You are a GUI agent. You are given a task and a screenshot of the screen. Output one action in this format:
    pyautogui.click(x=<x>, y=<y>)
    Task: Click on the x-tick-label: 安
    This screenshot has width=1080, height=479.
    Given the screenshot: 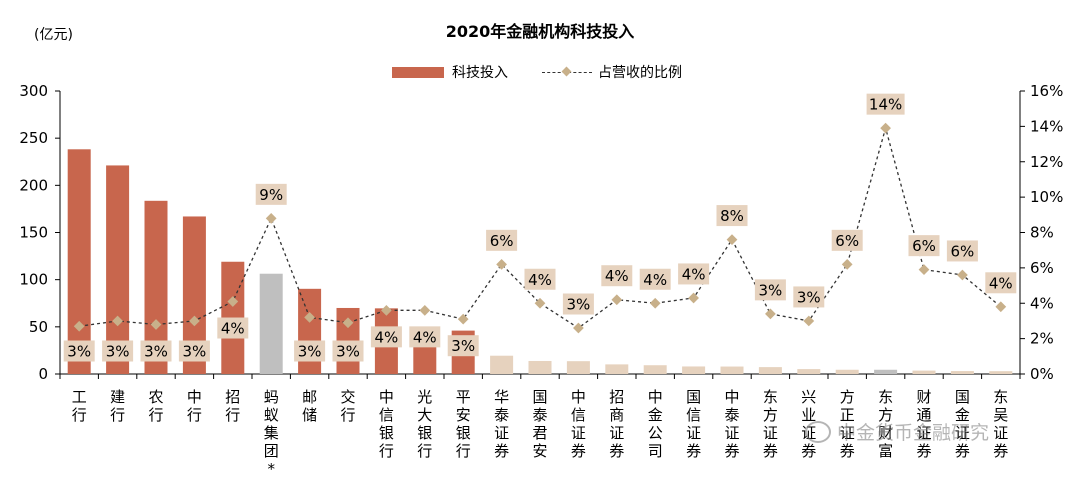 What is the action you would take?
    pyautogui.click(x=463, y=415)
    